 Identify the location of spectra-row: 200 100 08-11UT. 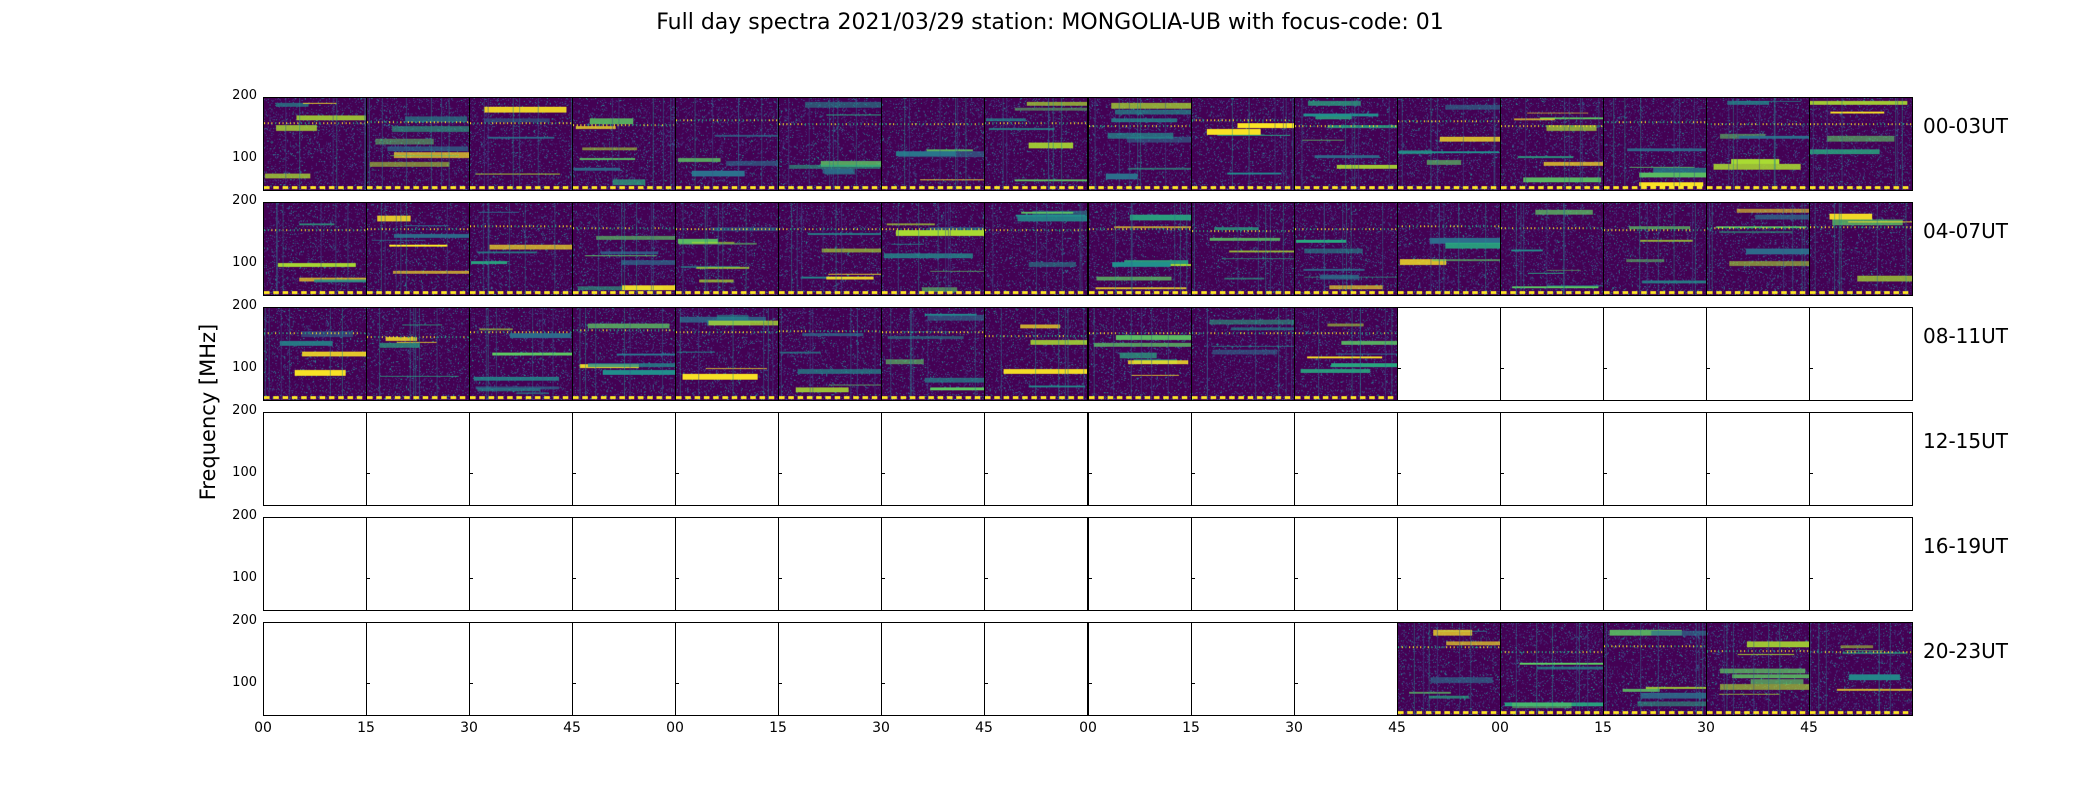
(1050, 350).